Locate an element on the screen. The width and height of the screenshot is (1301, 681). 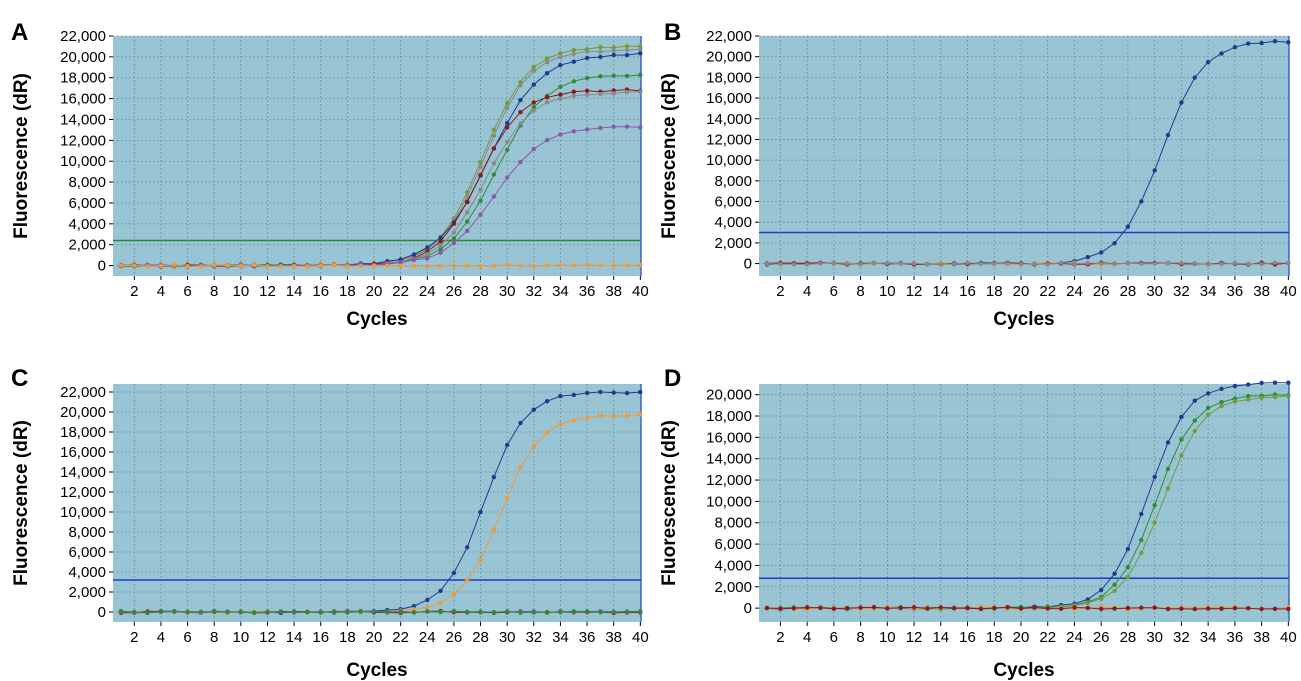
x-tick-label: 10 is located at coordinates (887, 291).